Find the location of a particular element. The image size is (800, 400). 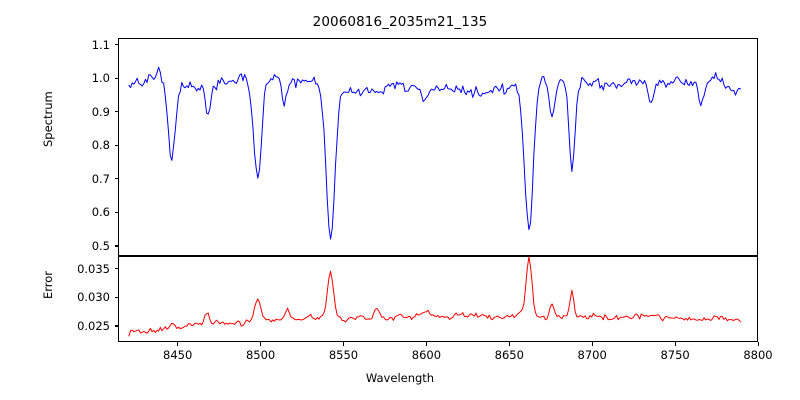

y-tick-label: 0.7 is located at coordinates (100, 178).